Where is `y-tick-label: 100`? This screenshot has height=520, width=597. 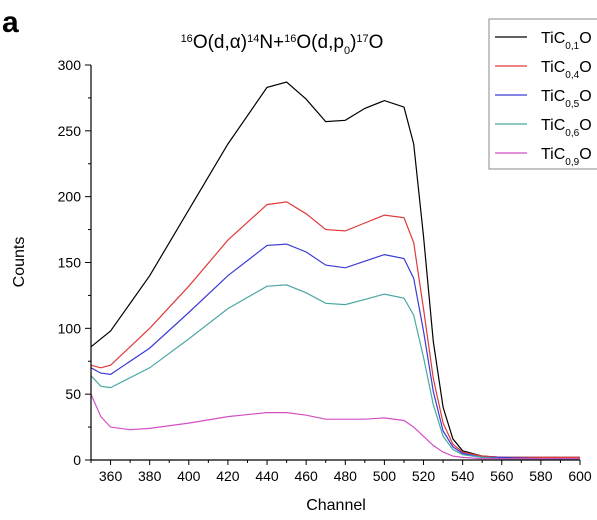
y-tick-label: 100 is located at coordinates (70, 328).